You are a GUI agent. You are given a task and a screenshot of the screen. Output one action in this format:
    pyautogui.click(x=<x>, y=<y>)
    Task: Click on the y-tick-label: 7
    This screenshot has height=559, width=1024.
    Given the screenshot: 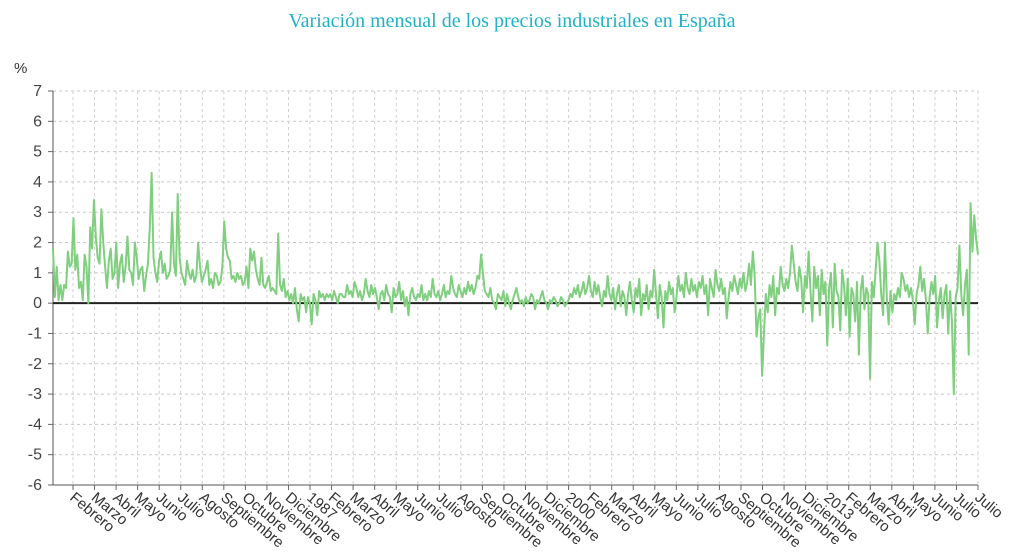 What is the action you would take?
    pyautogui.click(x=37, y=91)
    